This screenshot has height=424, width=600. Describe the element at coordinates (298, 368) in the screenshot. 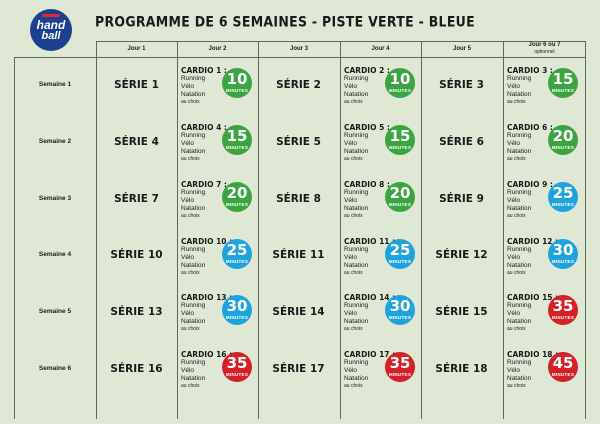

I see `serie-cell: SÉRIE 17` at that location.